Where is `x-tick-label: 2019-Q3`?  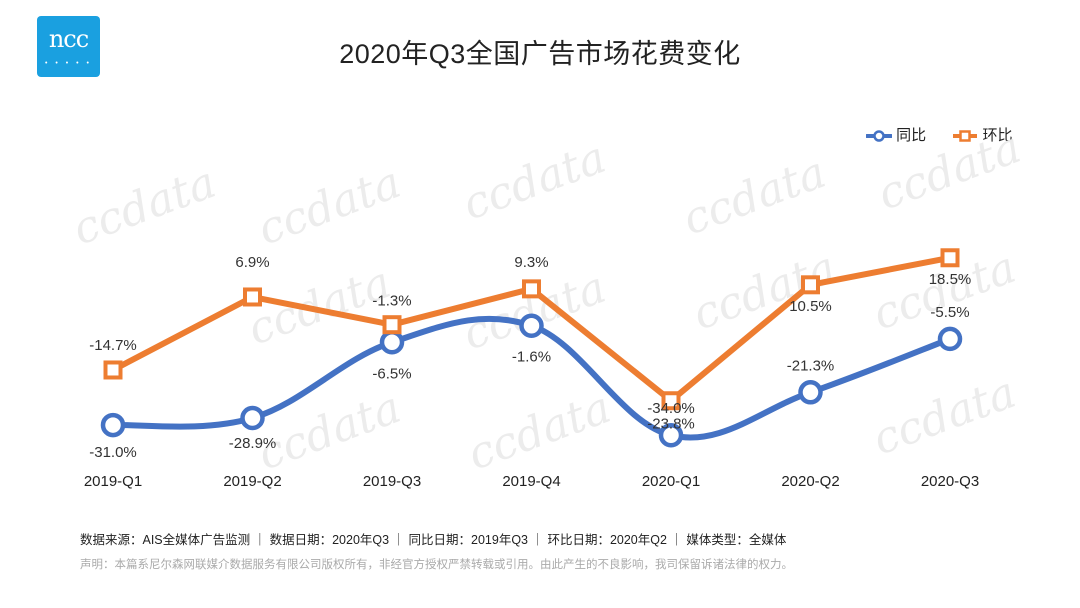 x-tick-label: 2019-Q3 is located at coordinates (392, 481).